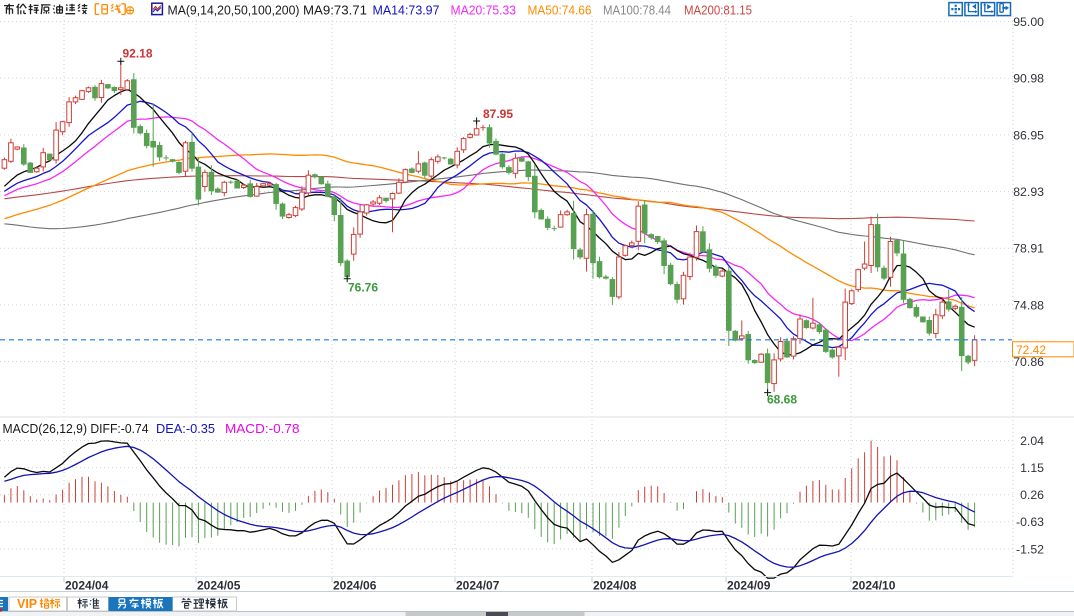 This screenshot has width=1074, height=616. Describe the element at coordinates (498, 114) in the screenshot. I see `svg-text: 87.95` at that location.